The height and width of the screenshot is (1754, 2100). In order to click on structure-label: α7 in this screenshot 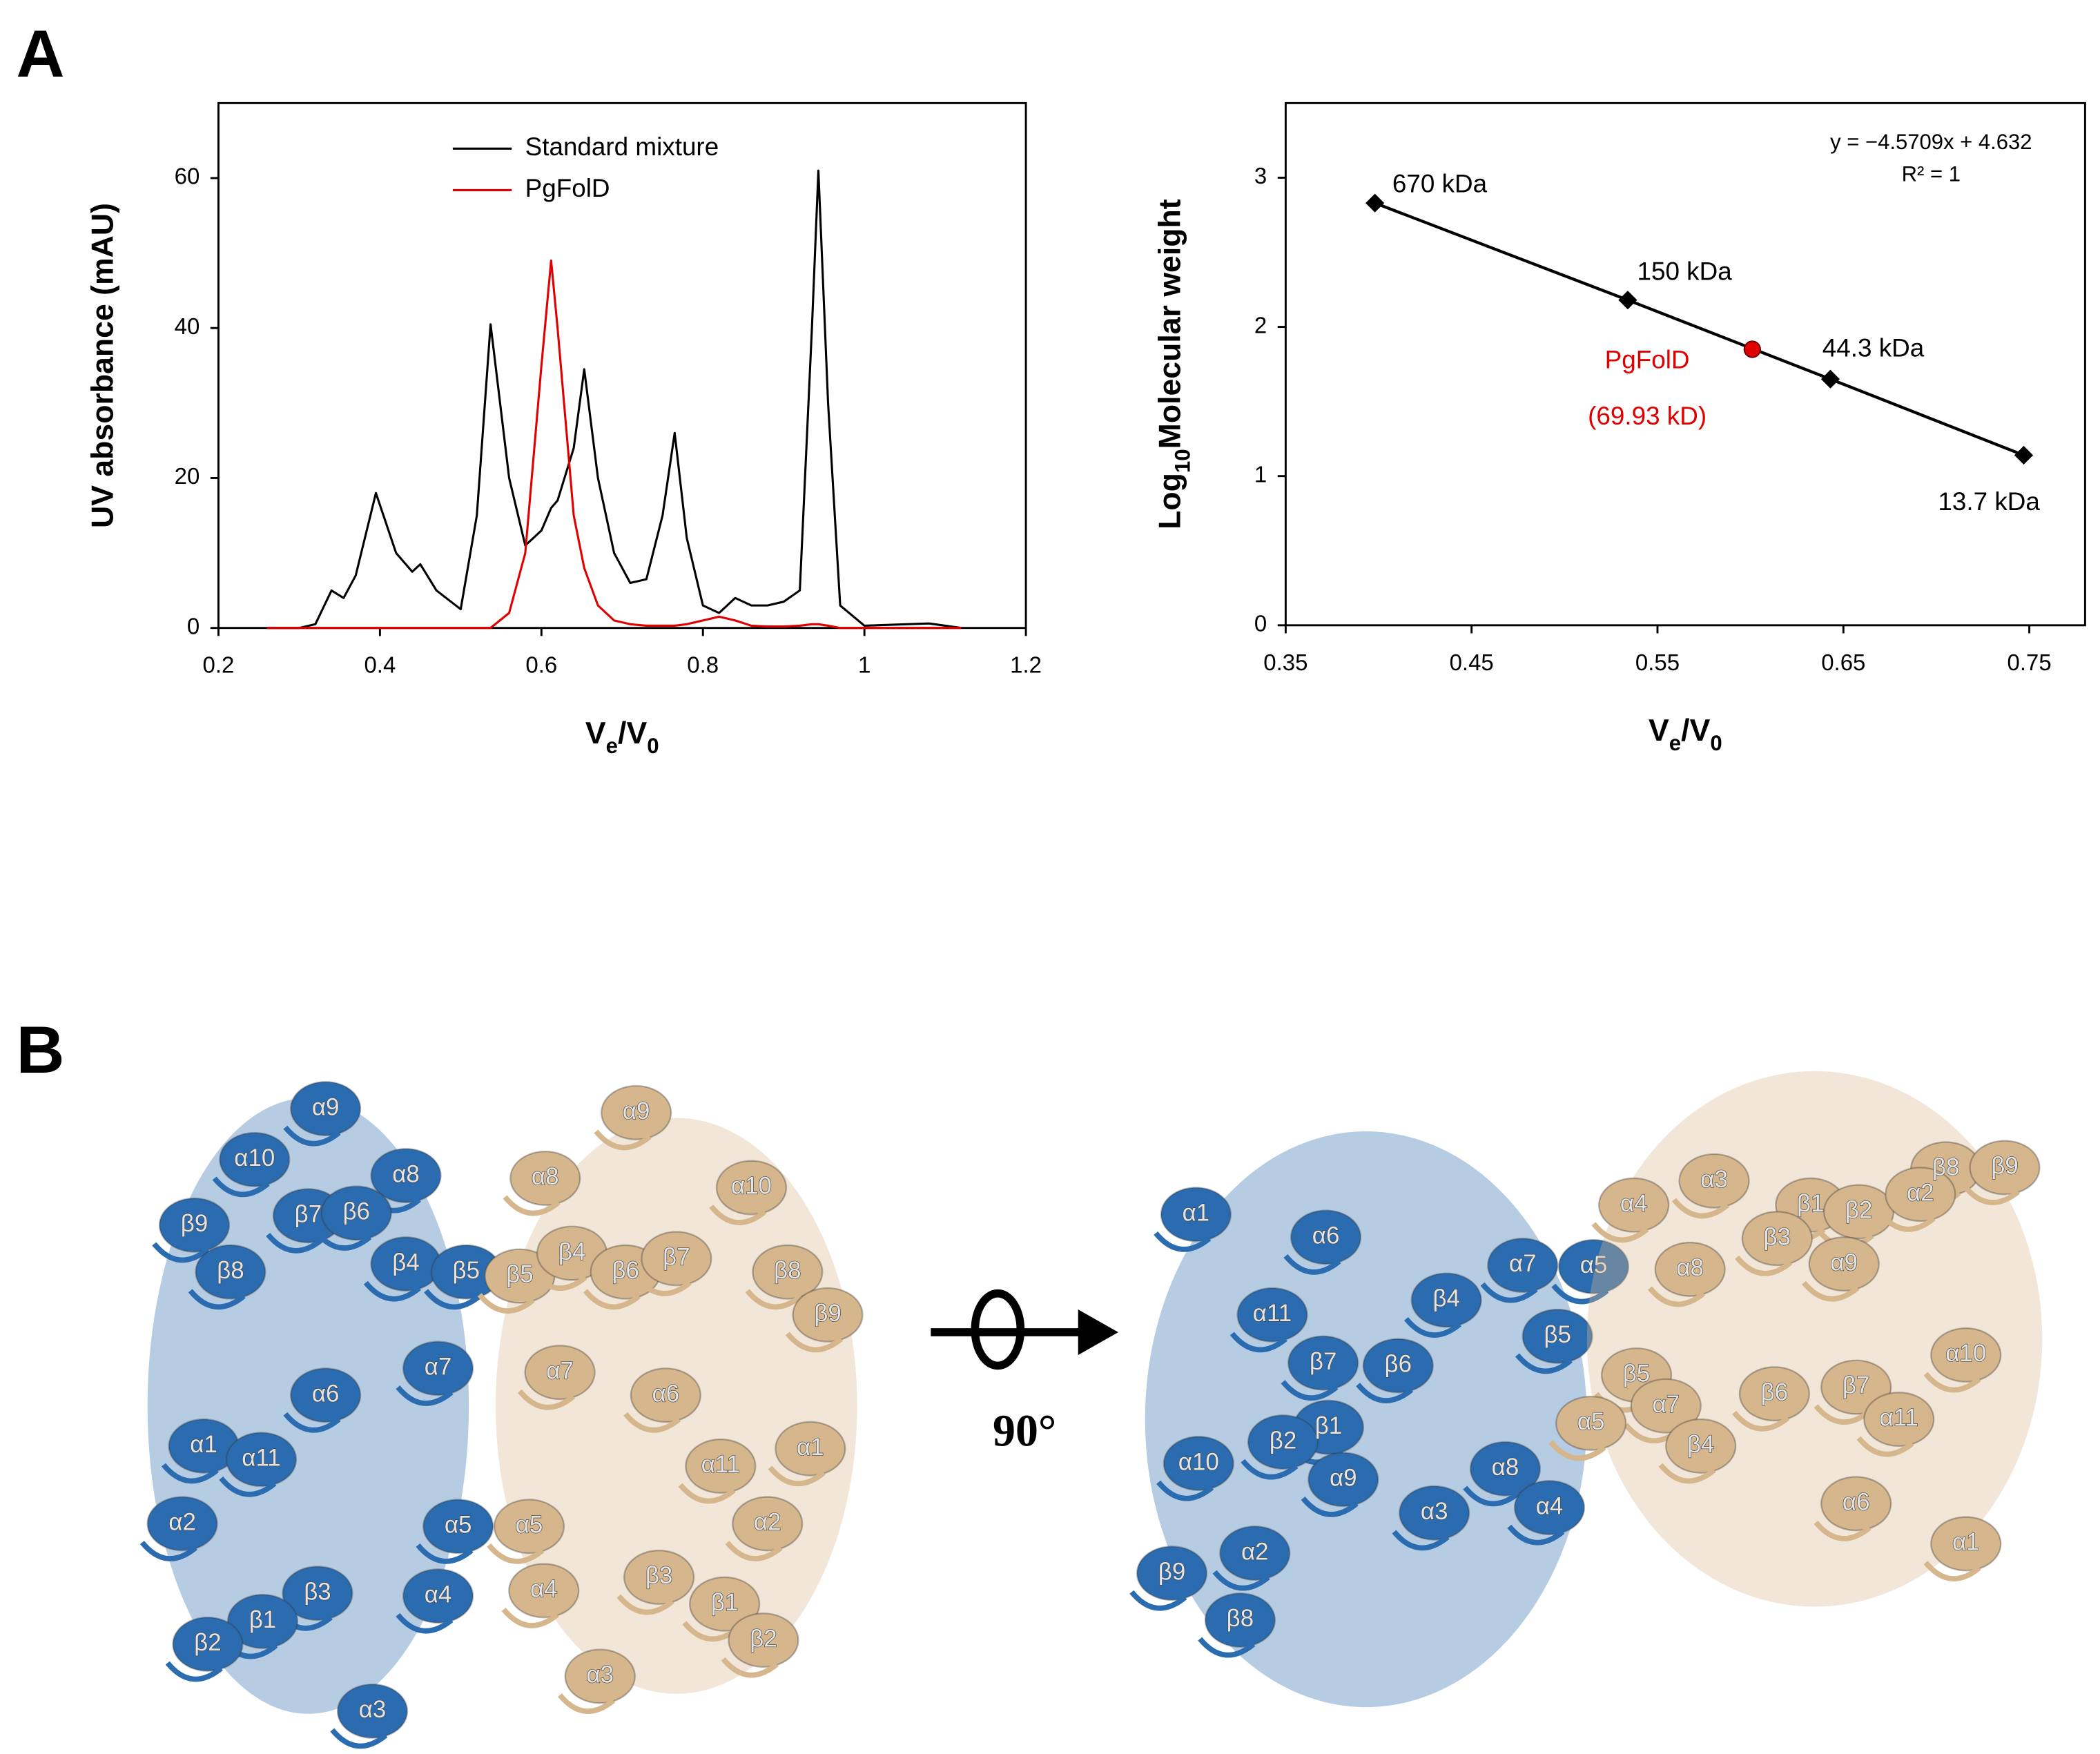, I will do `click(1666, 1404)`.